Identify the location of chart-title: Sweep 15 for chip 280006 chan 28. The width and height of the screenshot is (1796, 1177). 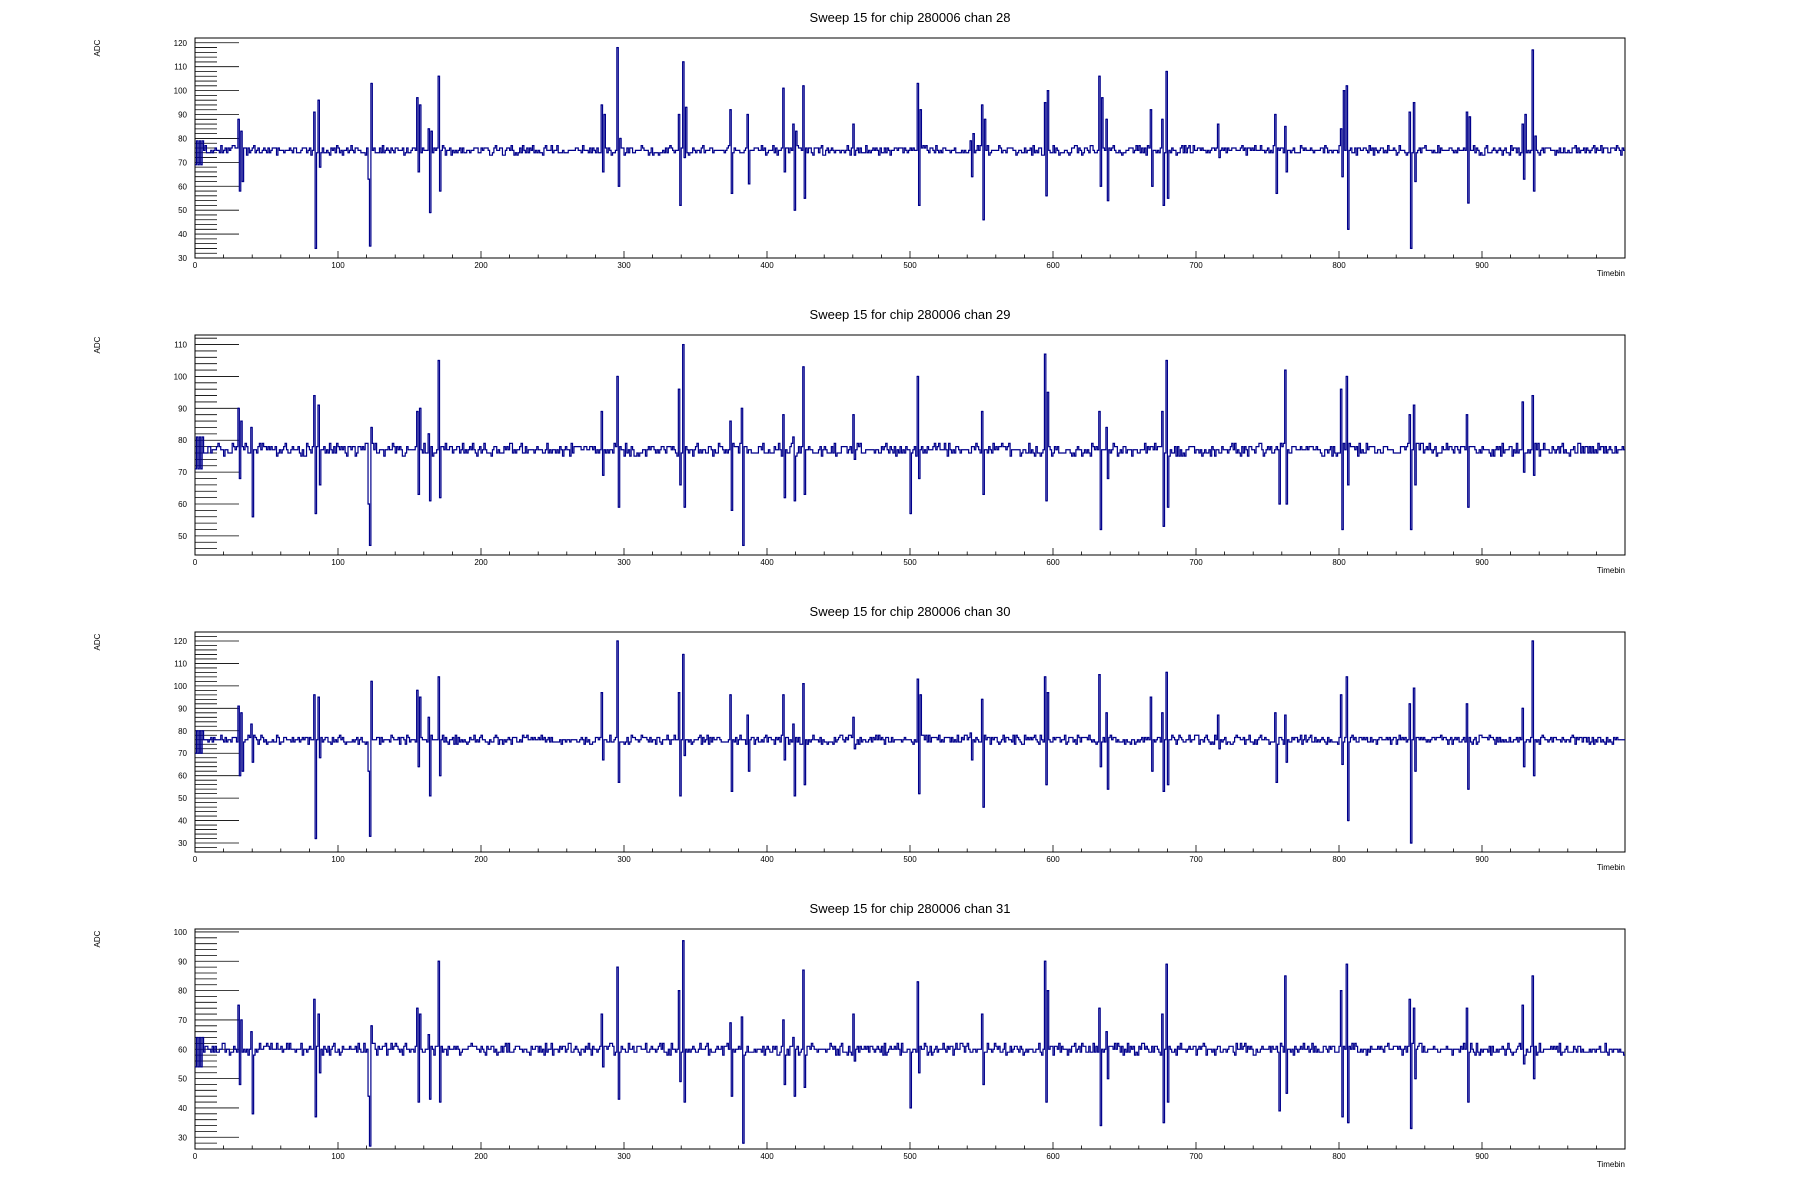
(910, 17).